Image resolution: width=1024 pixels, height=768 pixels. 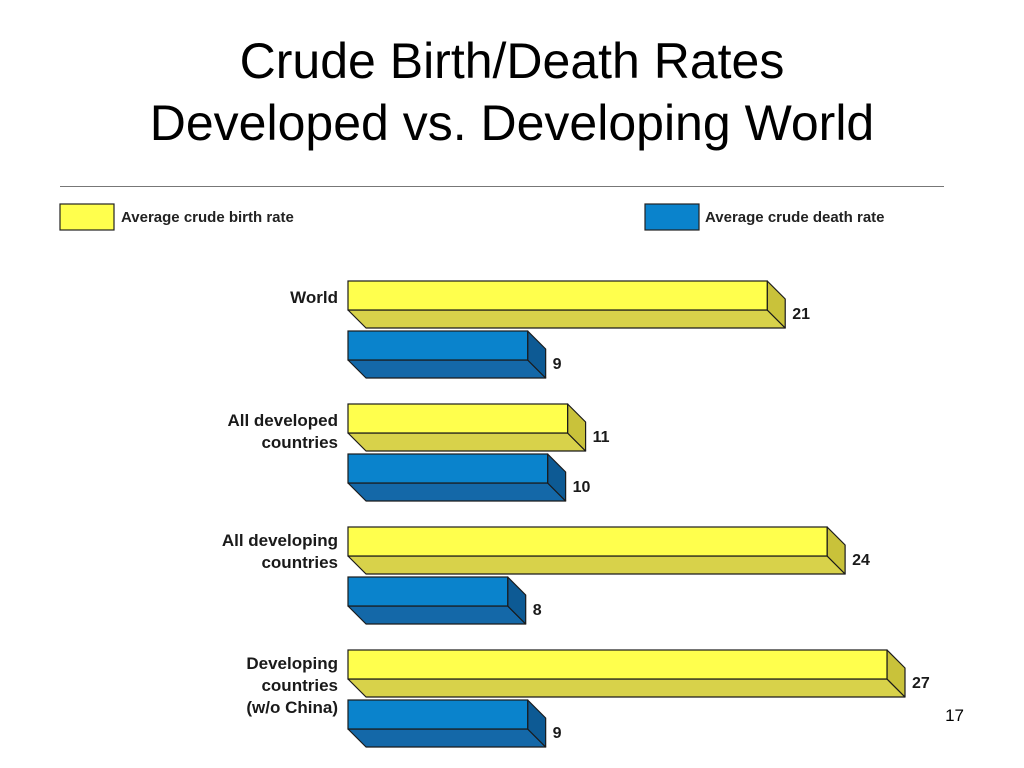 I want to click on category-label-2-line-0: All developing, so click(x=280, y=540).